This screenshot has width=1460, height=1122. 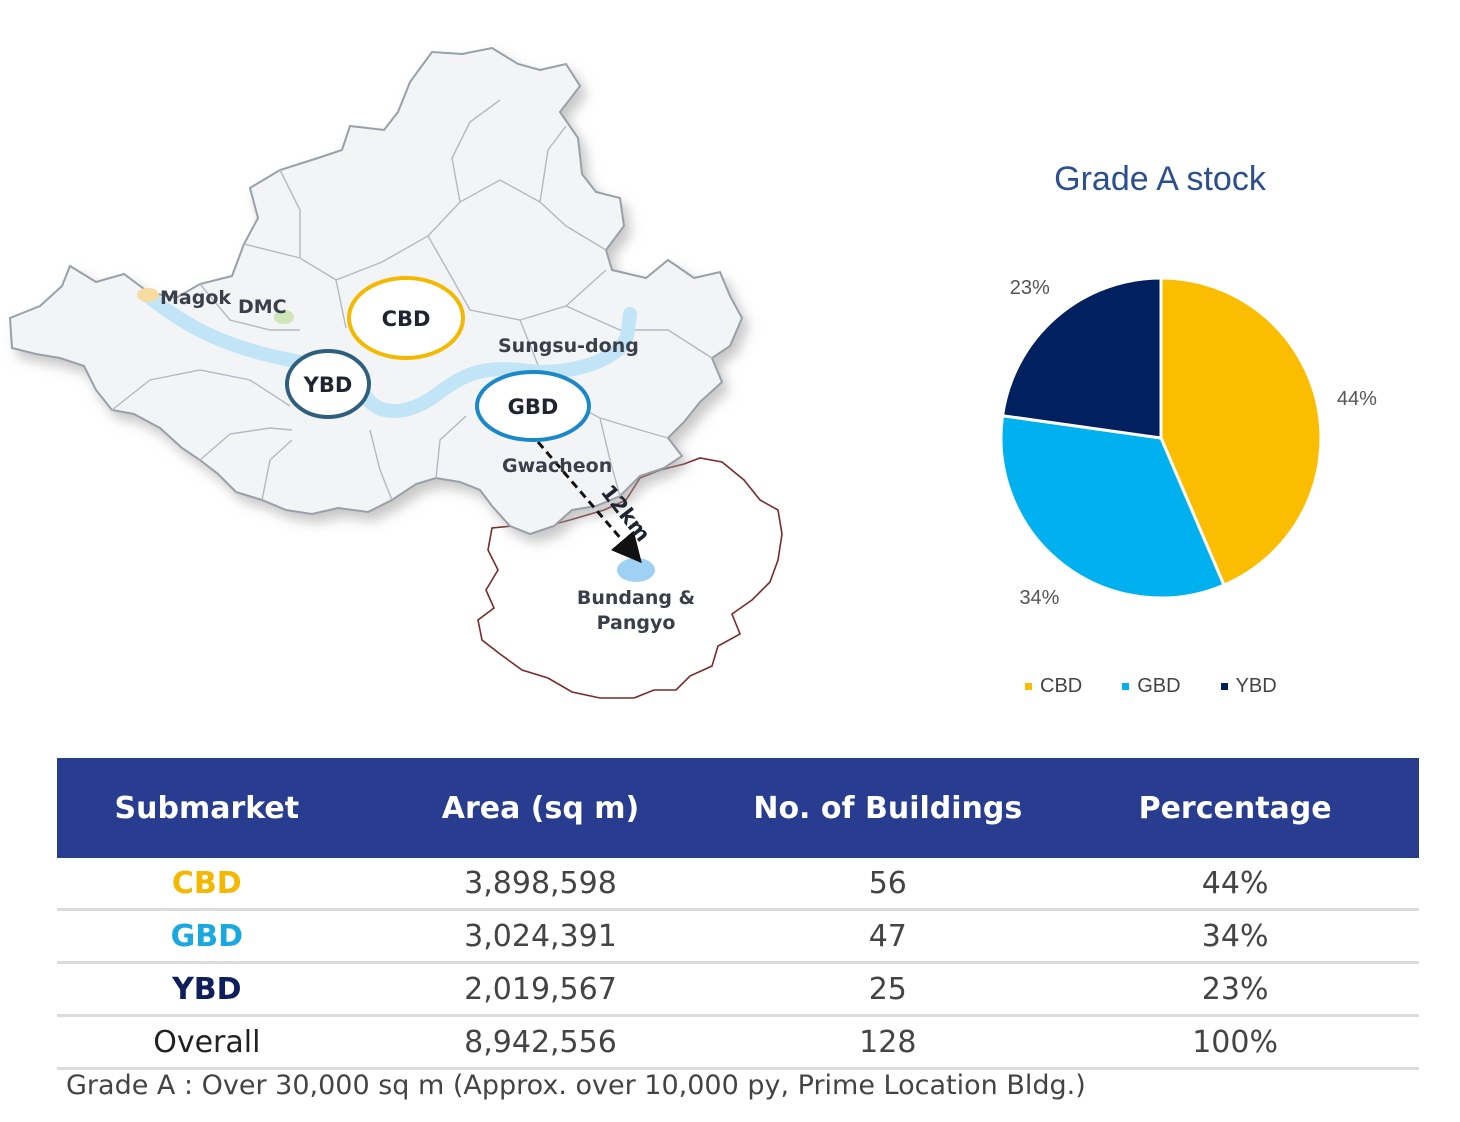 What do you see at coordinates (148, 295) in the screenshot?
I see `magok-marker` at bounding box center [148, 295].